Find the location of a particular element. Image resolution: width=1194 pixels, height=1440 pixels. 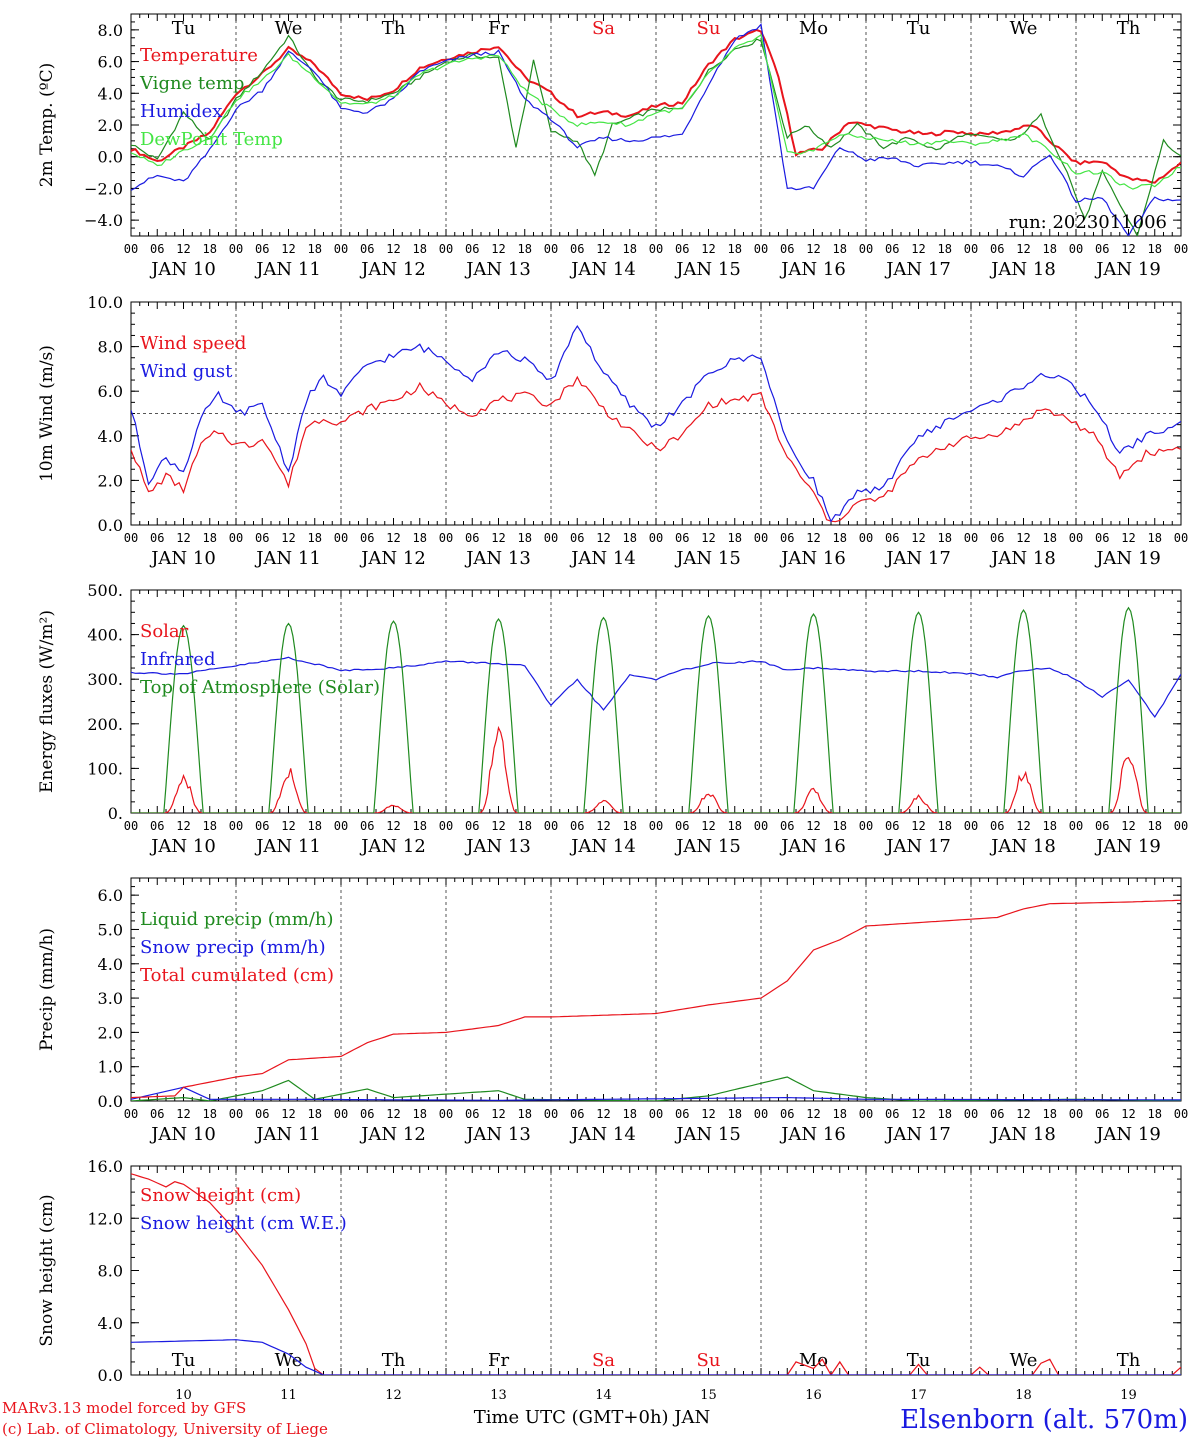

day-of-week-label: Th is located at coordinates (1129, 28).